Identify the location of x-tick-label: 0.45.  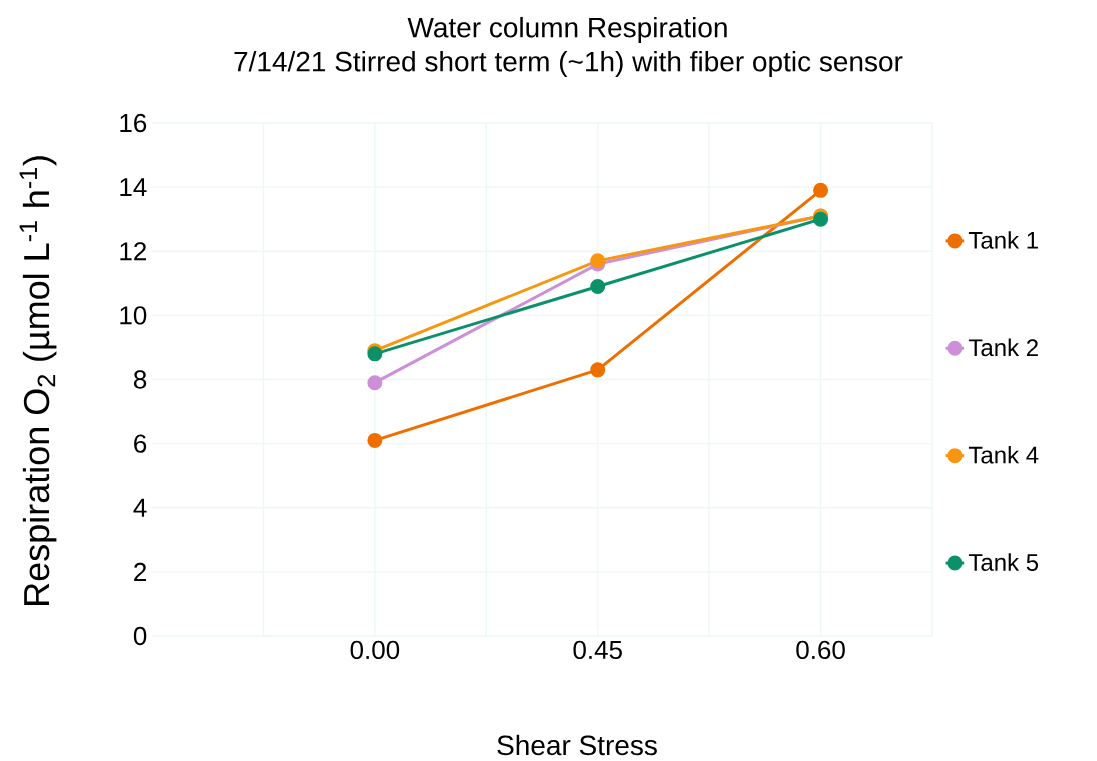
(597, 650).